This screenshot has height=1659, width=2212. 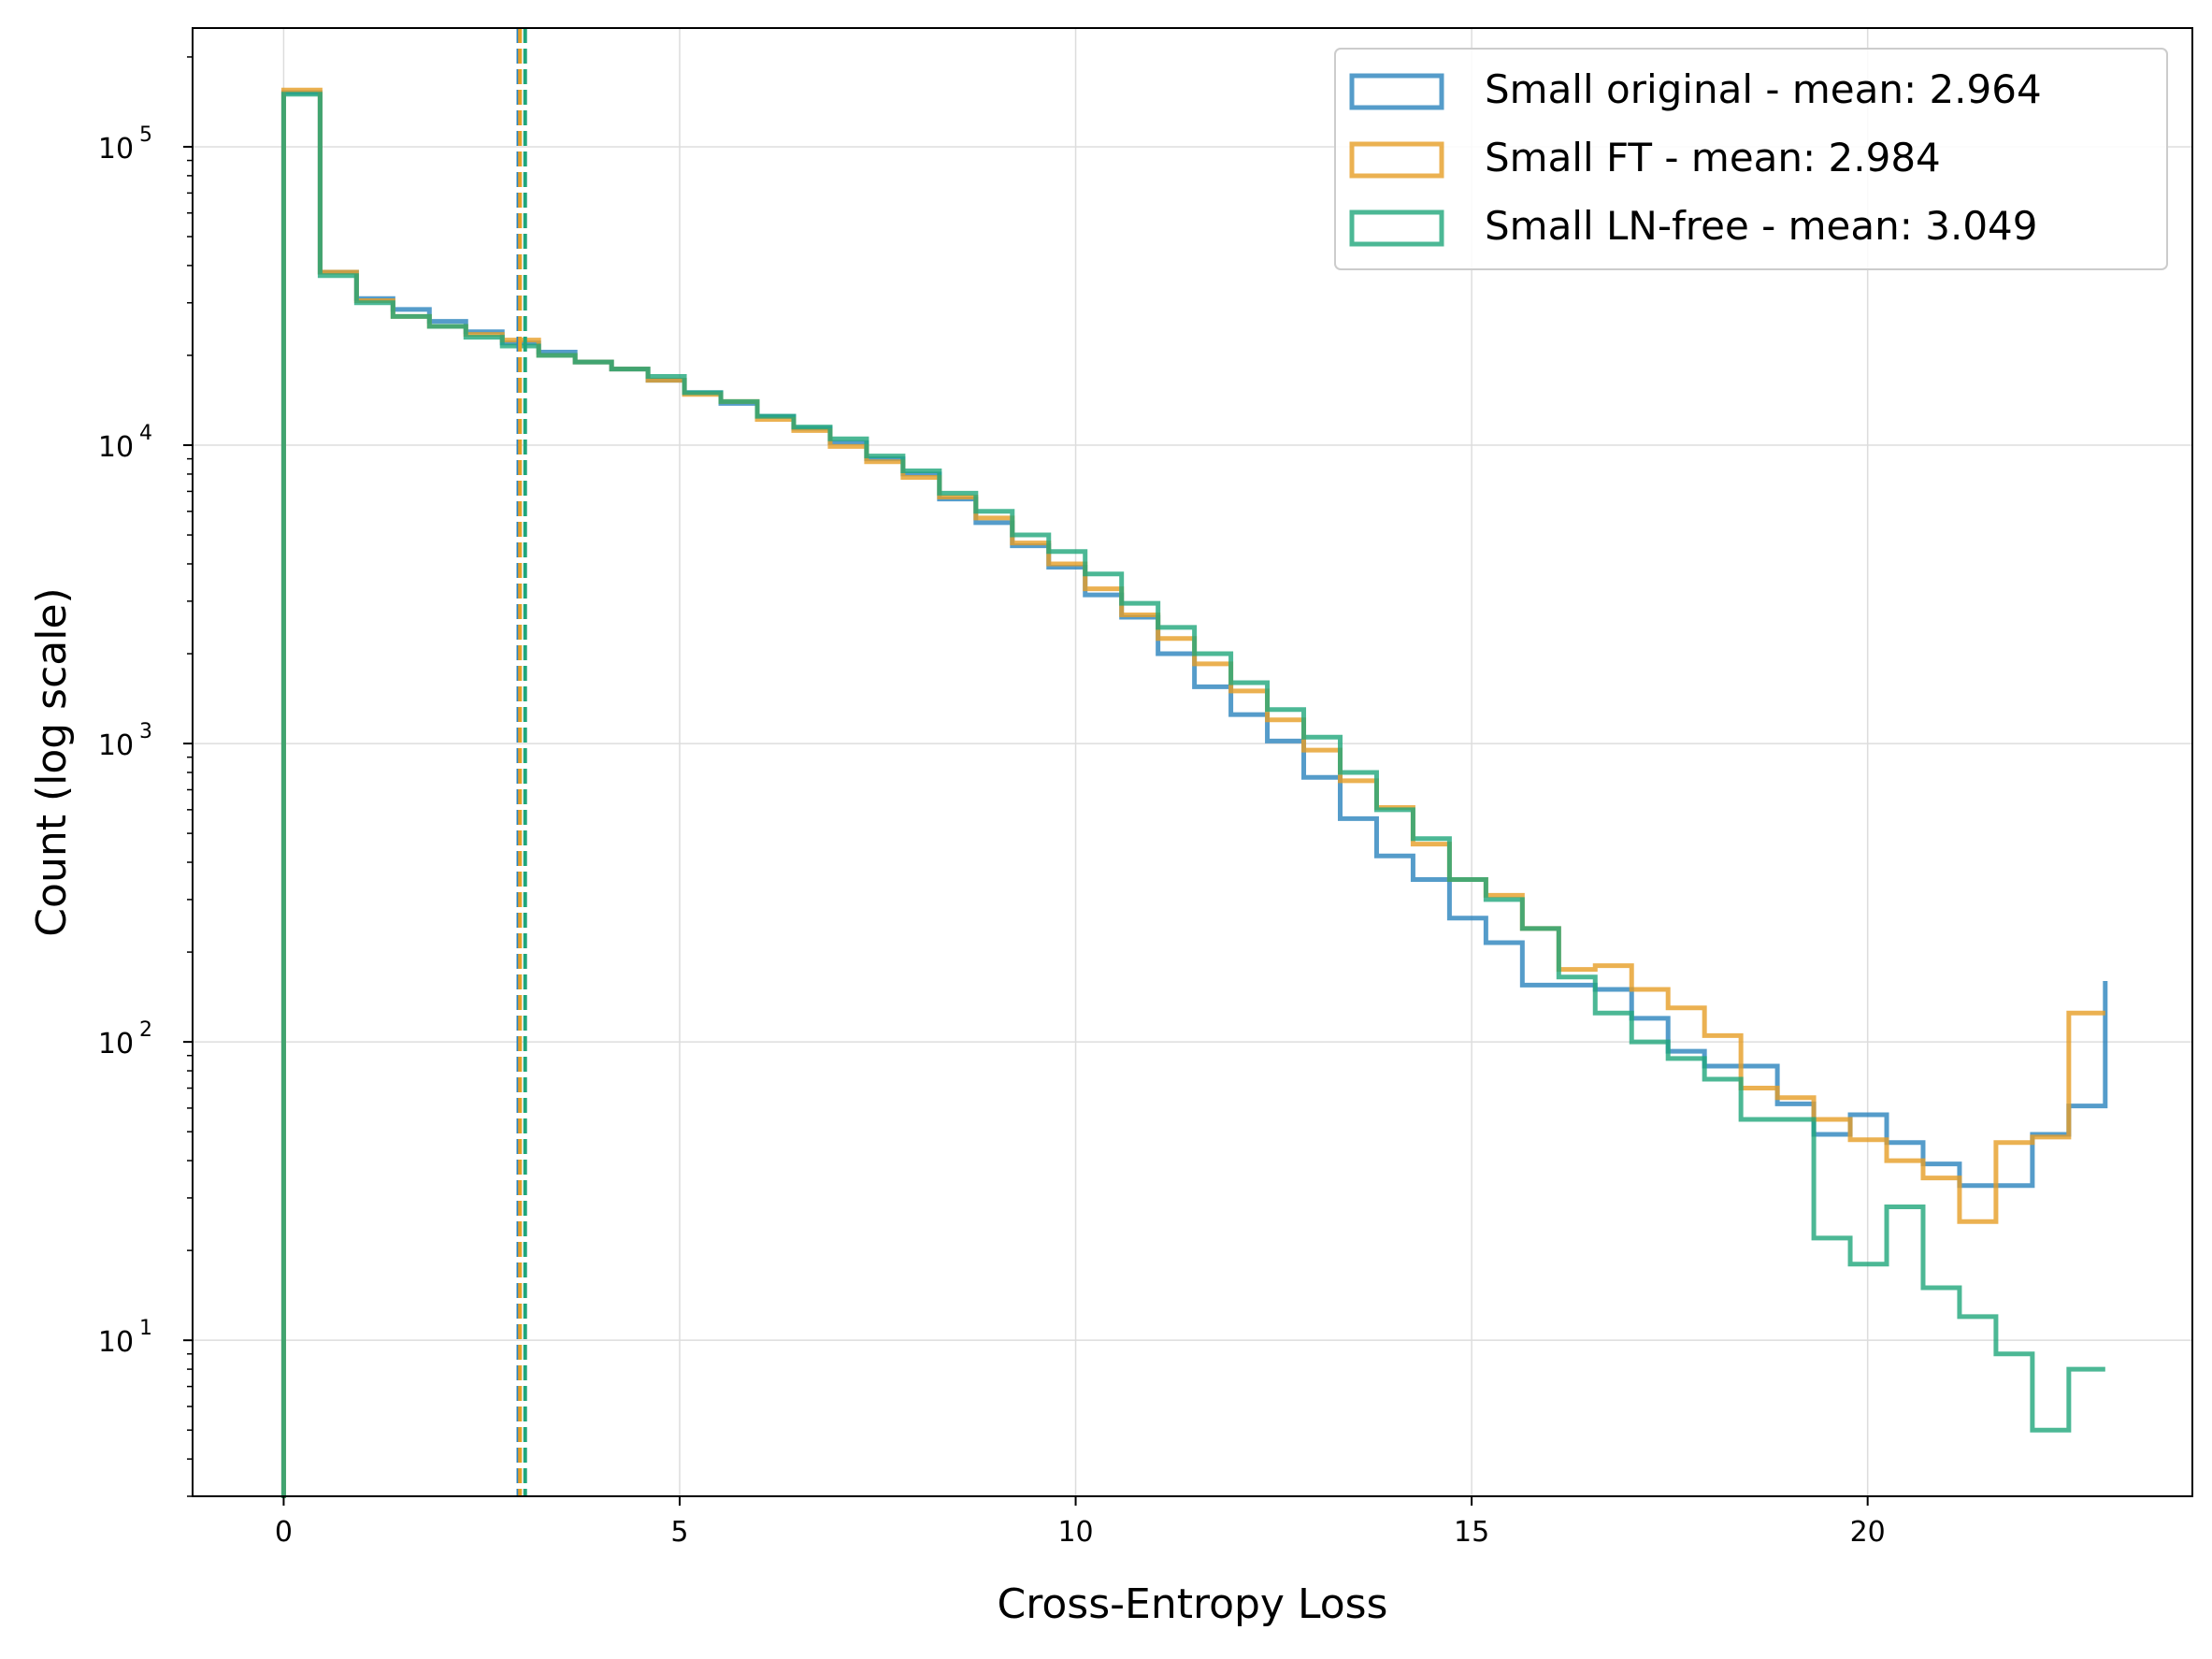 I want to click on y-tick-exponent: 2, so click(x=145, y=1030).